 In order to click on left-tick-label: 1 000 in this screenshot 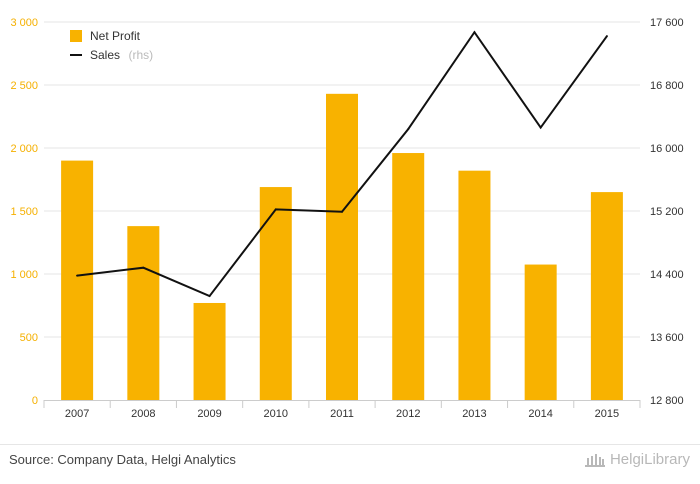, I will do `click(24, 275)`.